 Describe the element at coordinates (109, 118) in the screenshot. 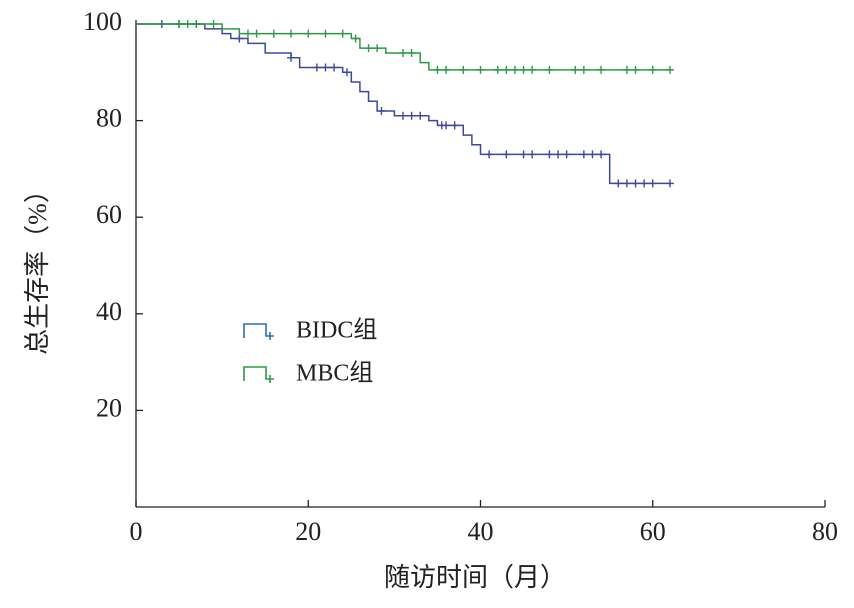

I see `y-tick-label: 80` at that location.